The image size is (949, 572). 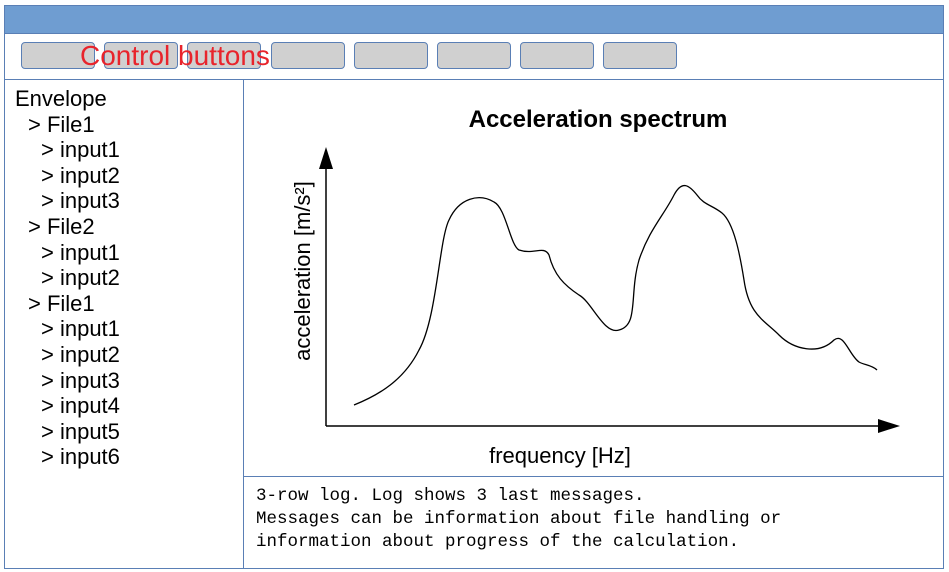 I want to click on y-axis-label: acceleration [m/s²], so click(x=302, y=271).